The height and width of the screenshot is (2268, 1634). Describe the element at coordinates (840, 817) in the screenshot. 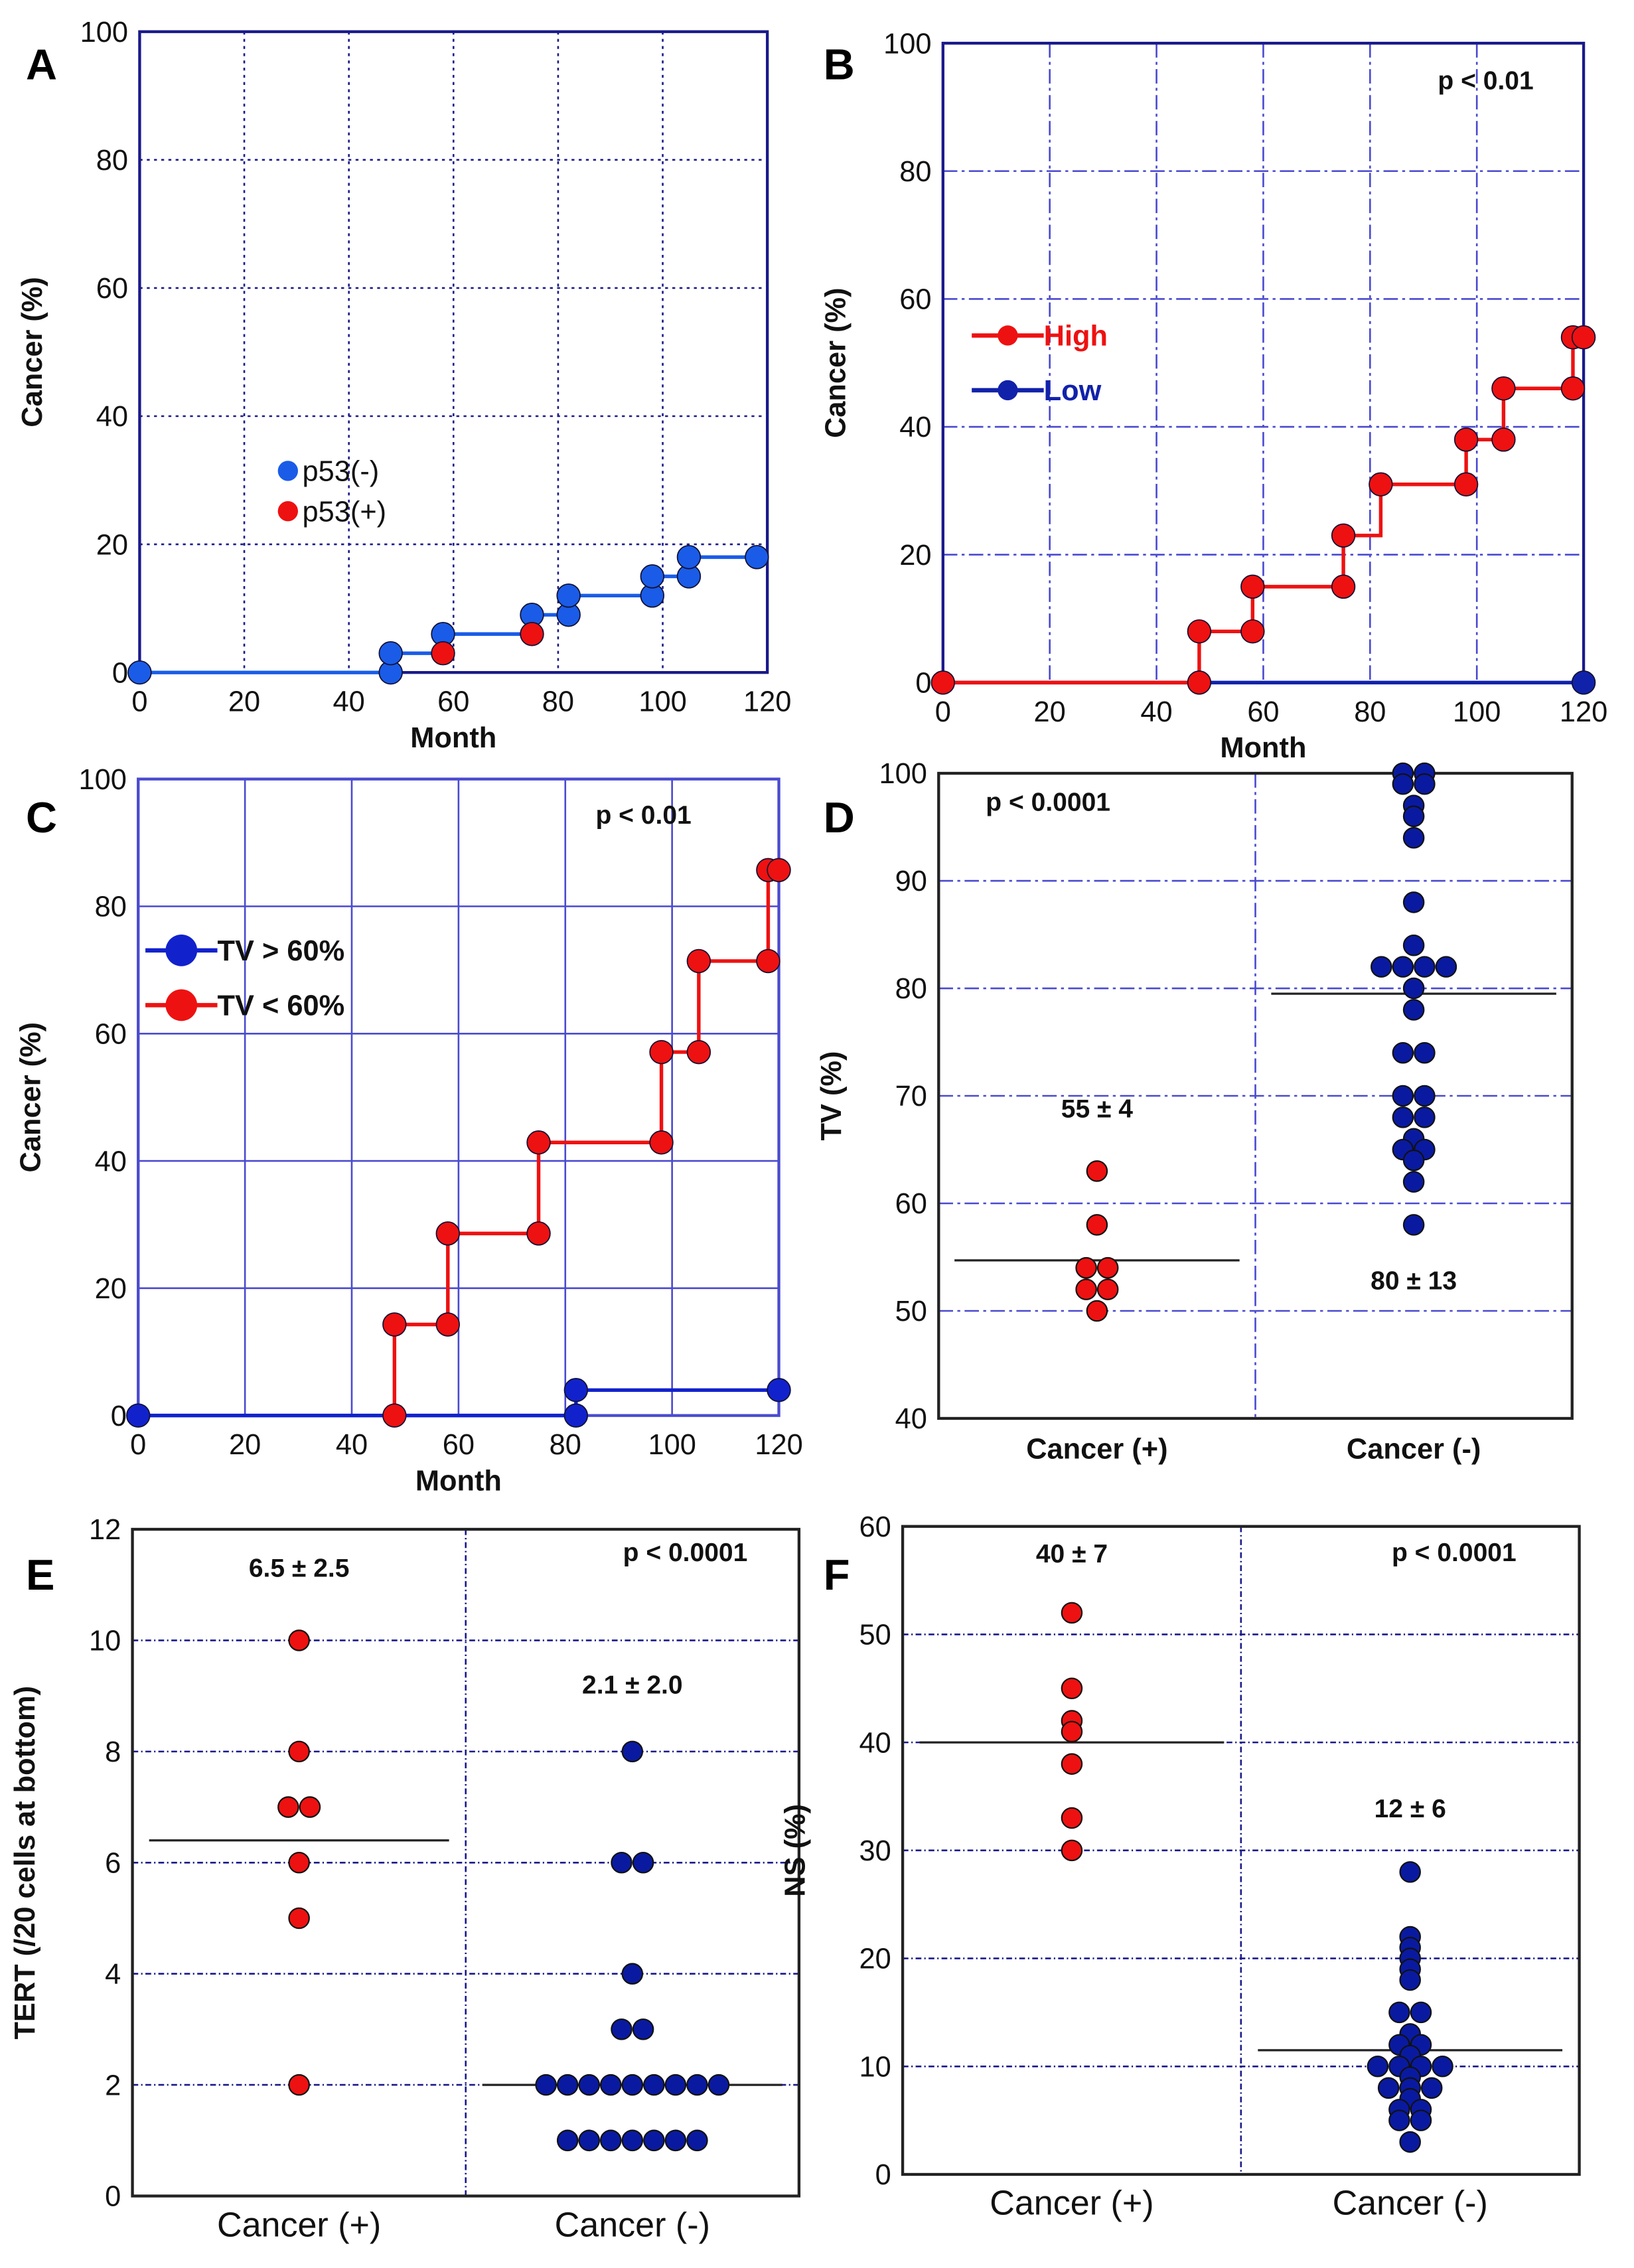

I see `panel-label: D` at that location.